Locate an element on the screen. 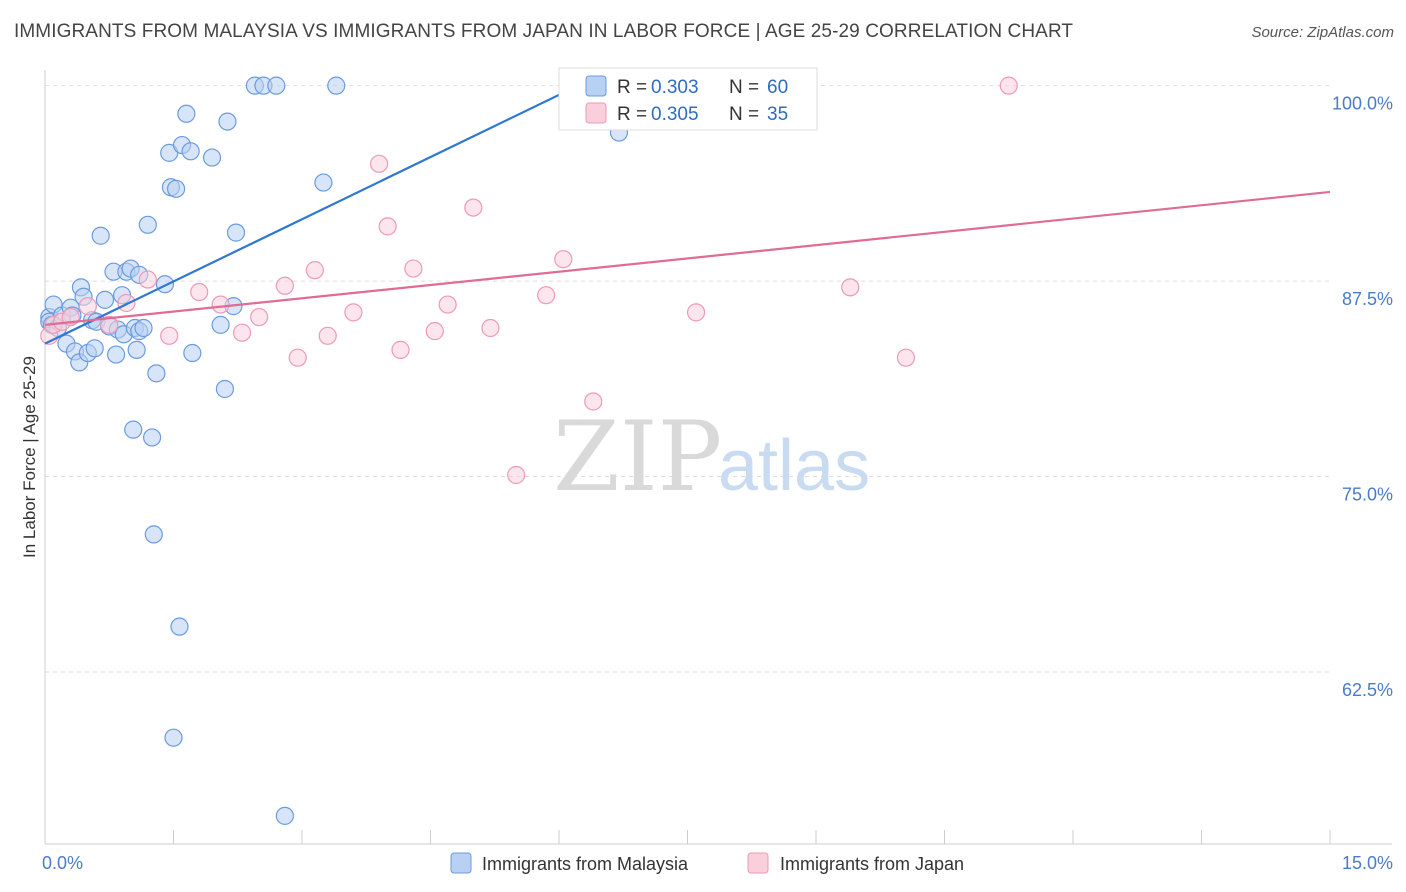 The image size is (1406, 892). x-tick-label-0: 0.0% is located at coordinates (62, 863).